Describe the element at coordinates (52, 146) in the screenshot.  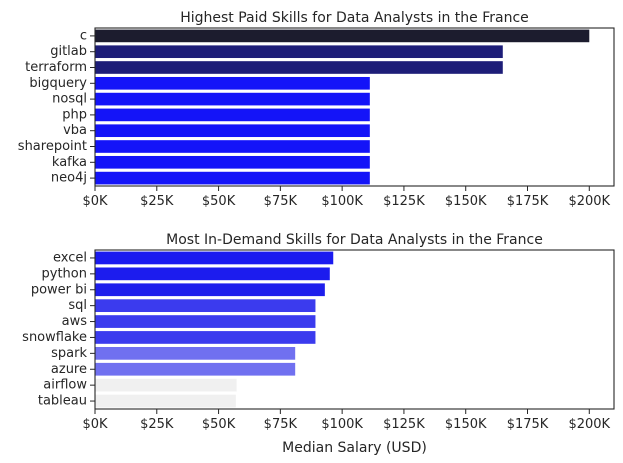
I see `y-tick-label: sharepoint` at that location.